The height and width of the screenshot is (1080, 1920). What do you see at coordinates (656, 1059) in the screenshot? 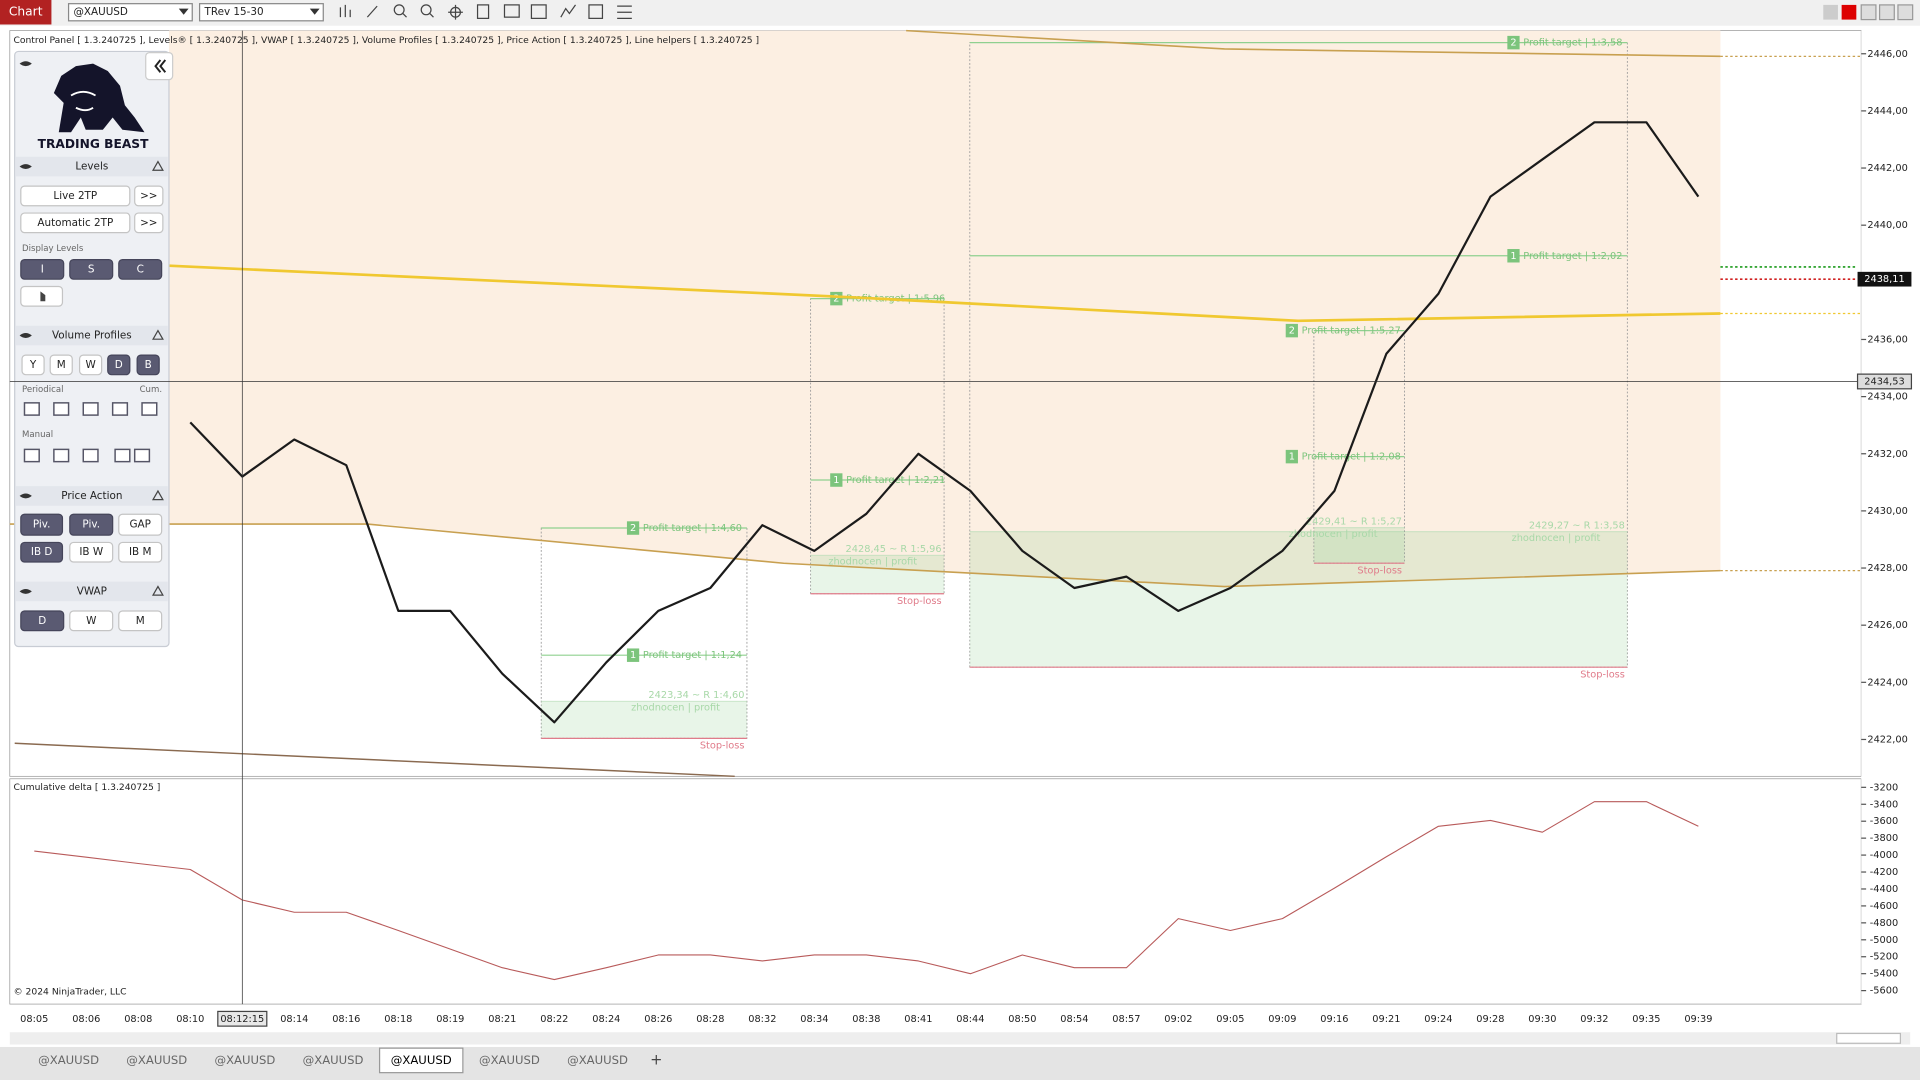
I see `new-tab: +` at bounding box center [656, 1059].